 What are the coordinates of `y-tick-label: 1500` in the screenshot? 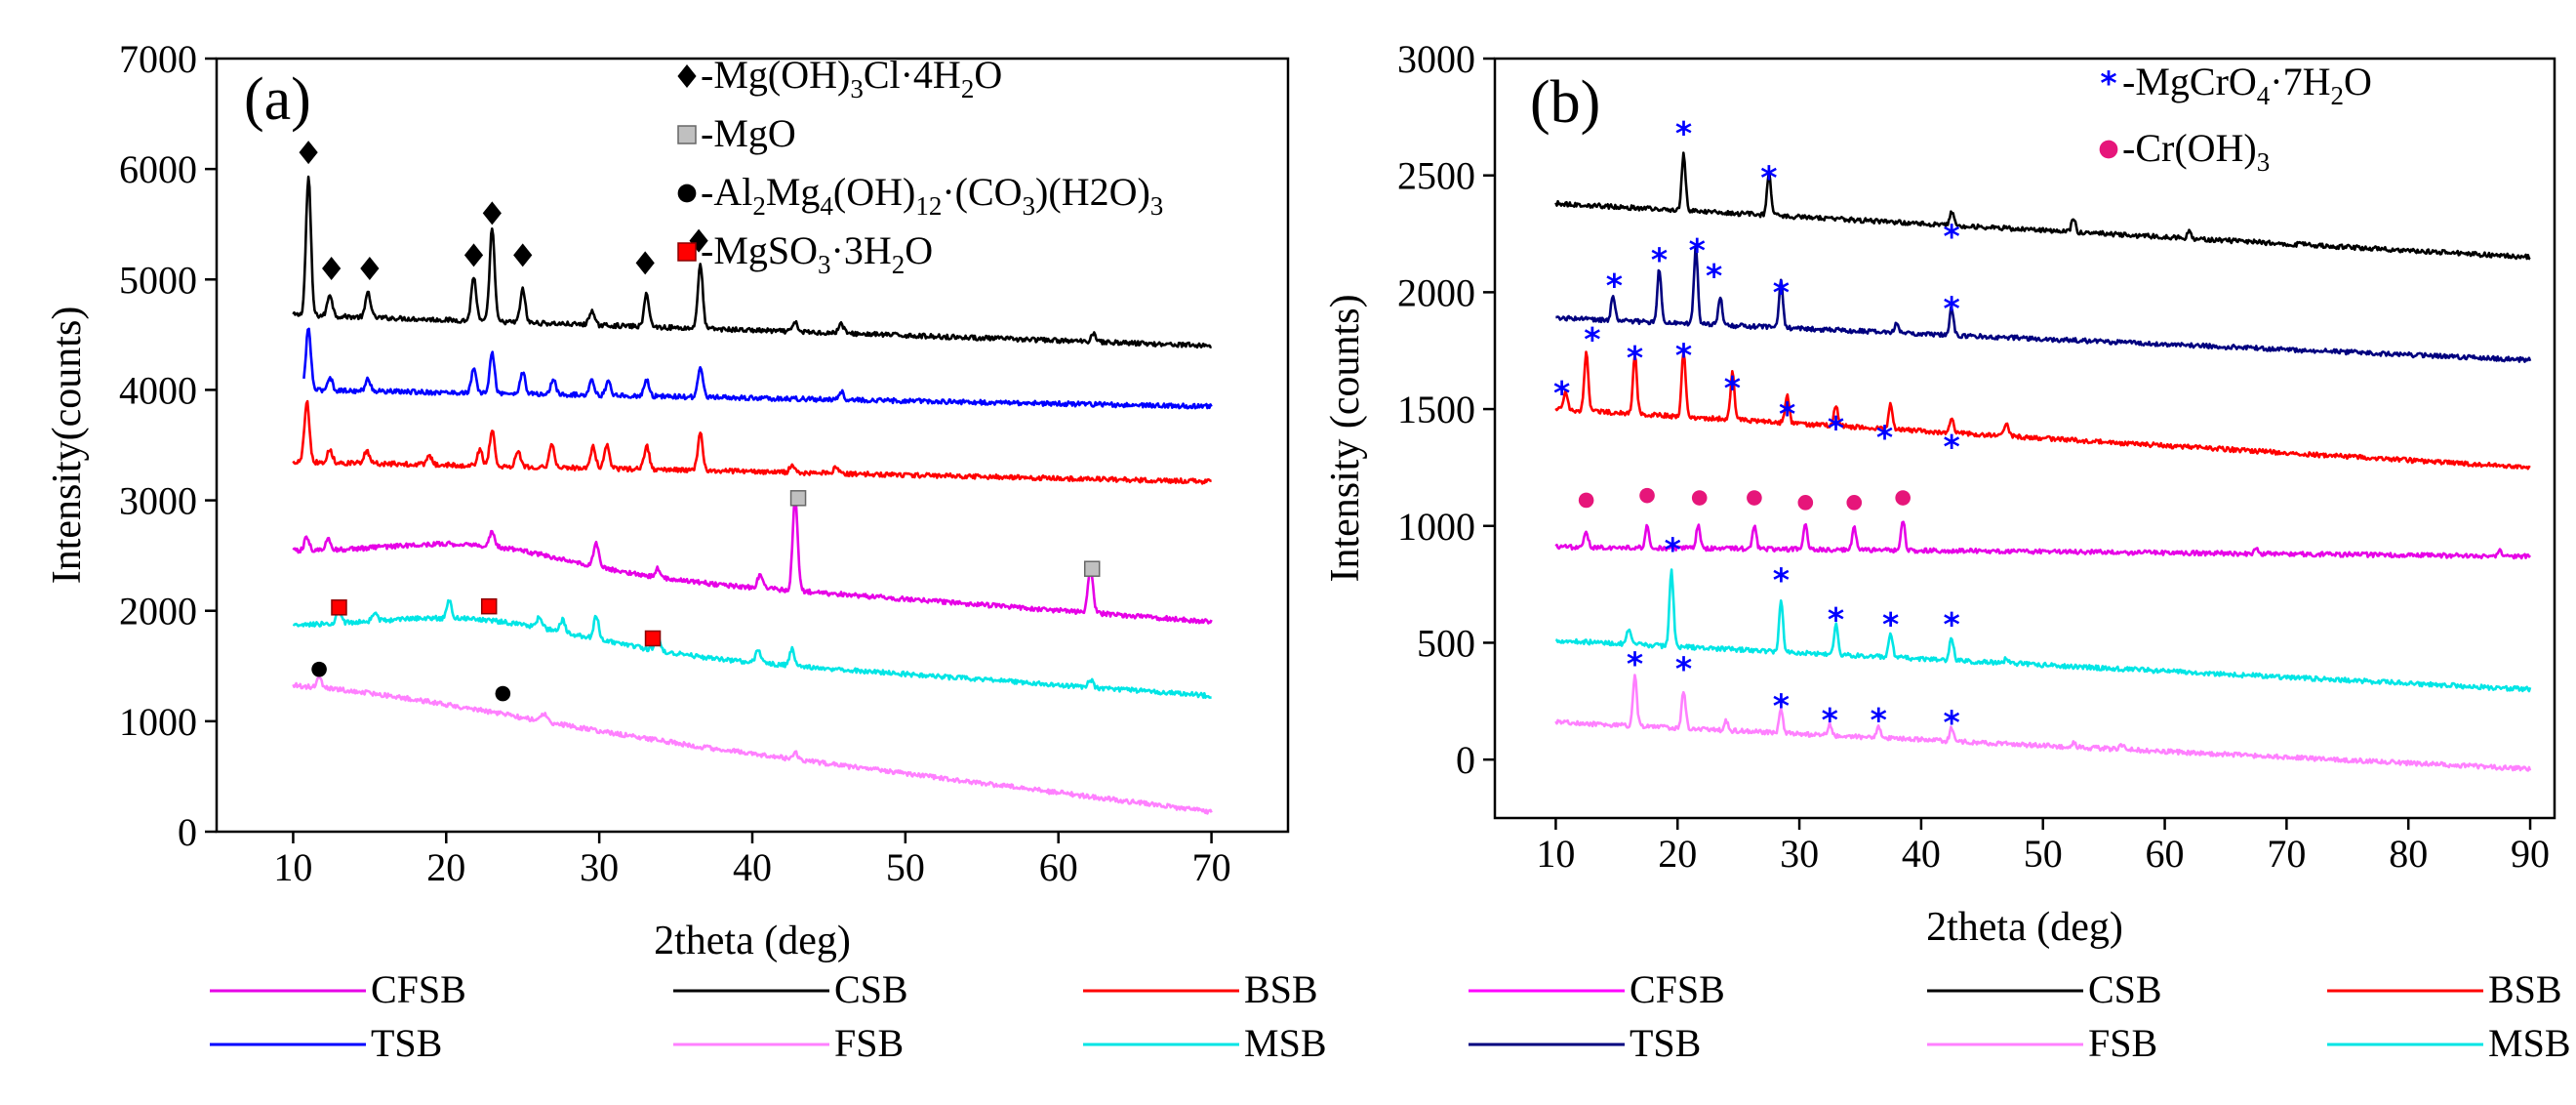 It's located at (1436, 409).